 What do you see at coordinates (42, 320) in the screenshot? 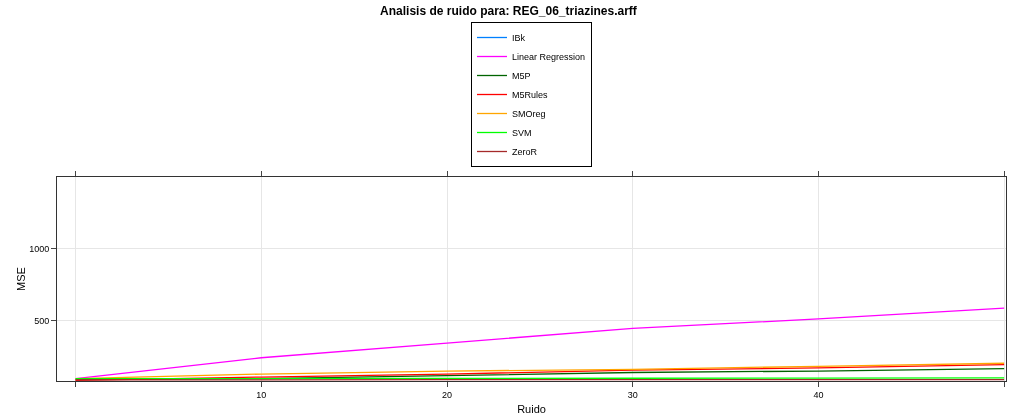
I see `y-tick-label: 500` at bounding box center [42, 320].